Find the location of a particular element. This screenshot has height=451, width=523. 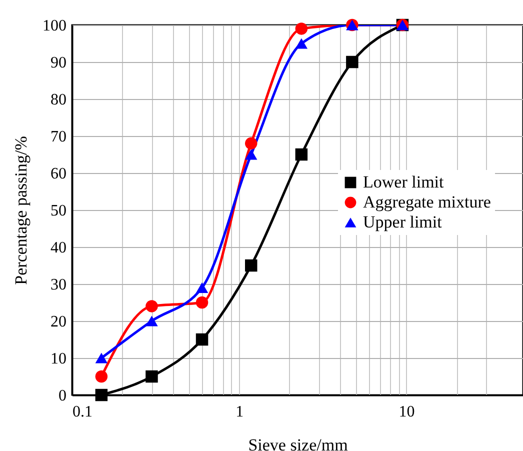

legend-label: Aggregate mixture is located at coordinates (427, 202).